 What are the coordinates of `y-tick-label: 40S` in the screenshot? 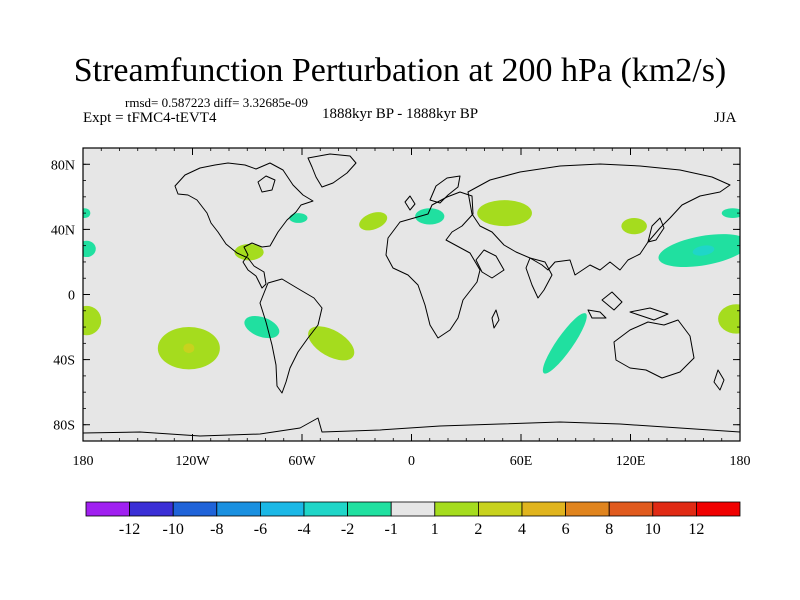 It's located at (64, 361).